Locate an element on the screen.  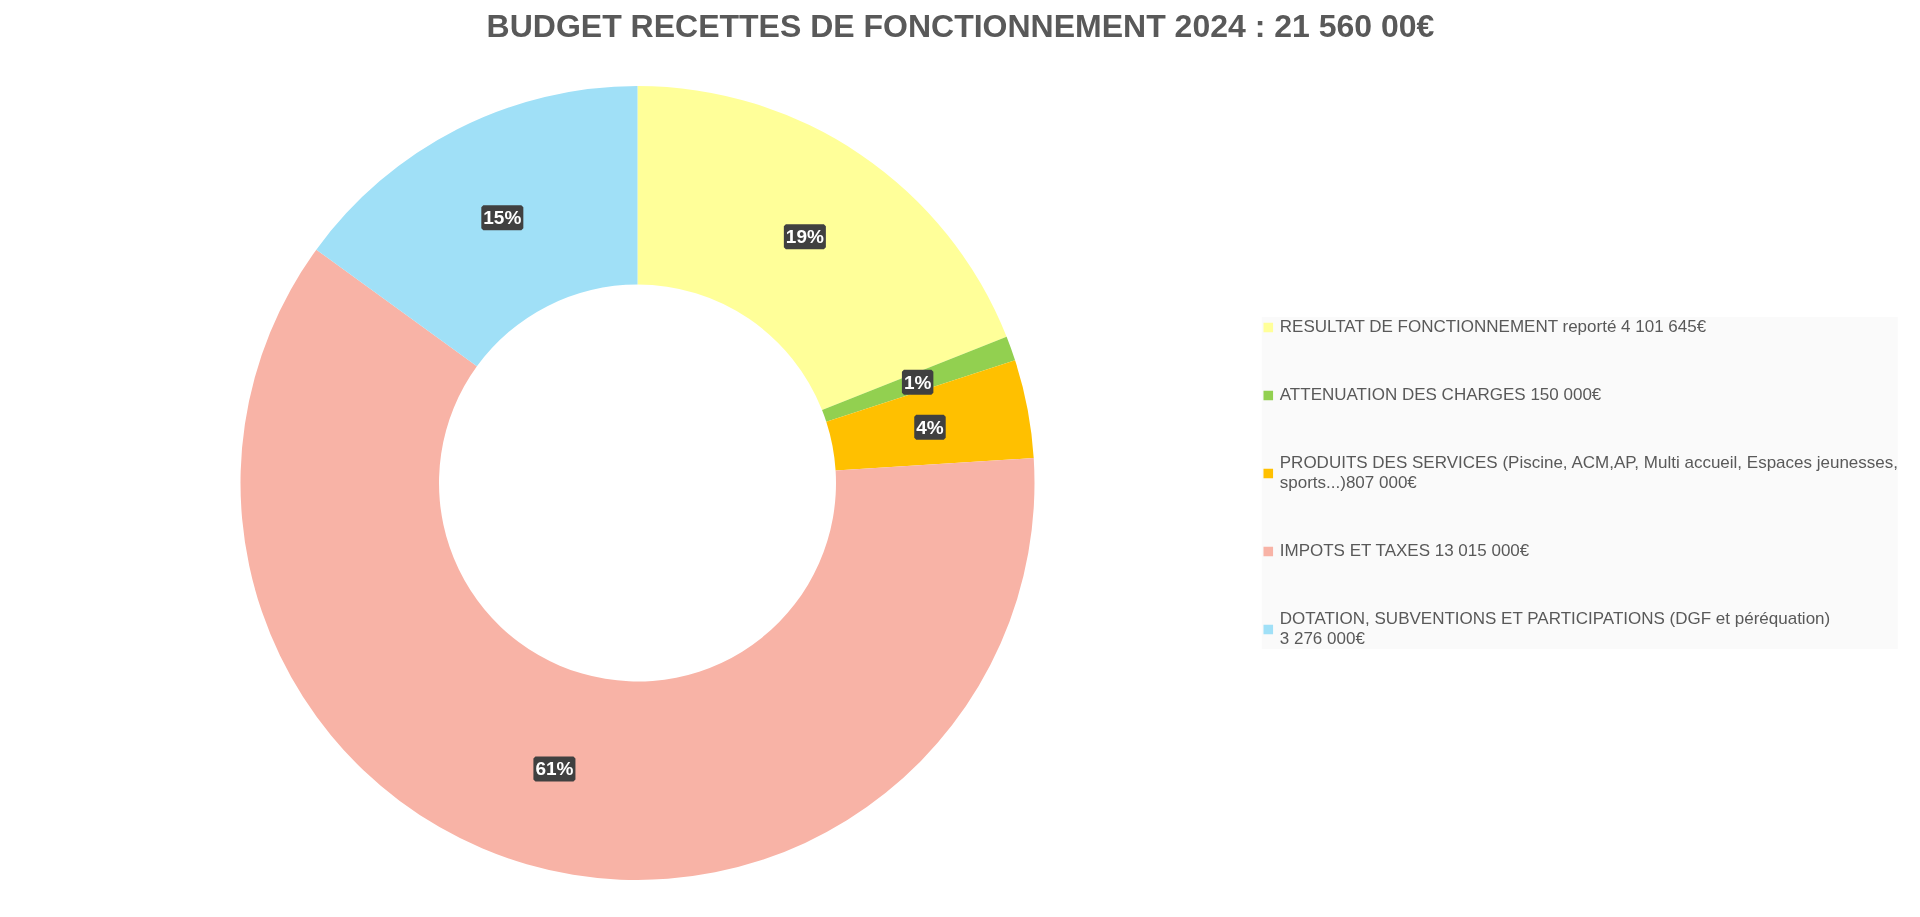
data-label: 15% is located at coordinates (502, 218).